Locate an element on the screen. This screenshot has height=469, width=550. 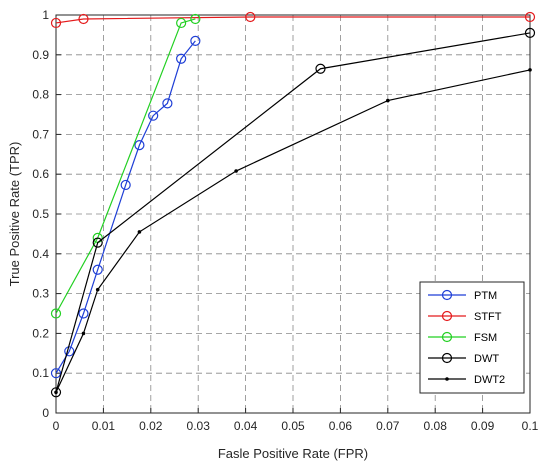
legend: PTM STFT FSM DWT DWT2 is located at coordinates (472, 337).